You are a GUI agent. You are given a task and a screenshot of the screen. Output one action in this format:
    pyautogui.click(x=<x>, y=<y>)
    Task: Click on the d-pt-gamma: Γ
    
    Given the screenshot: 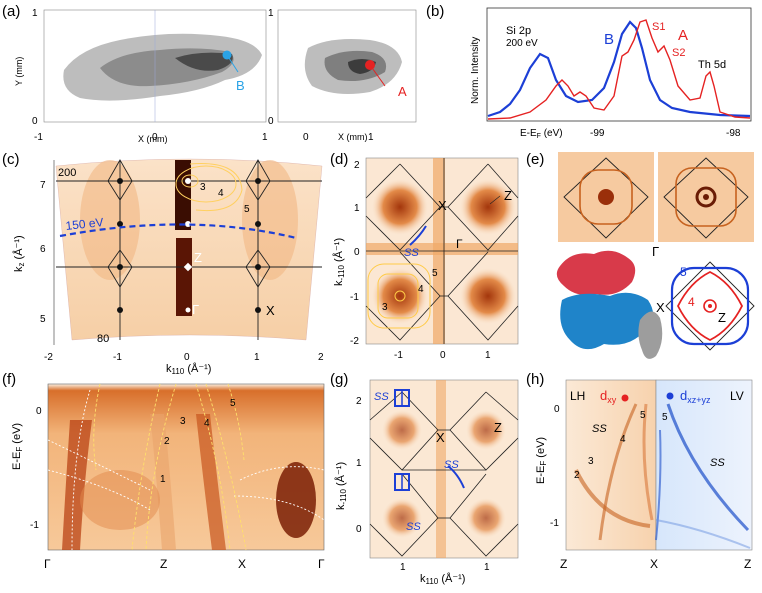 What is the action you would take?
    pyautogui.click(x=459, y=244)
    